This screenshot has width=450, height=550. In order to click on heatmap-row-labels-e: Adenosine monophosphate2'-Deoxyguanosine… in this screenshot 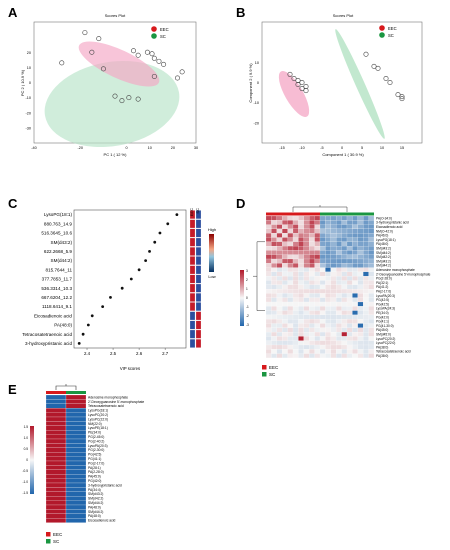, I will do `click(116, 458)`.